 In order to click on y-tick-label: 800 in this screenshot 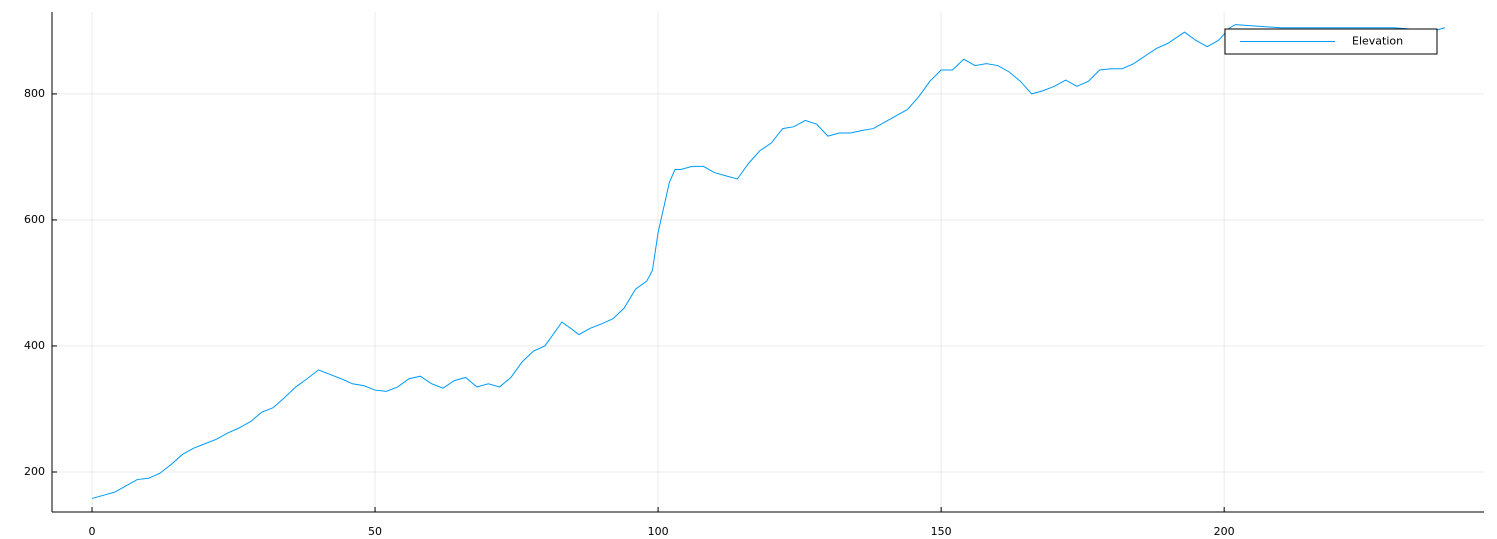, I will do `click(34, 93)`.